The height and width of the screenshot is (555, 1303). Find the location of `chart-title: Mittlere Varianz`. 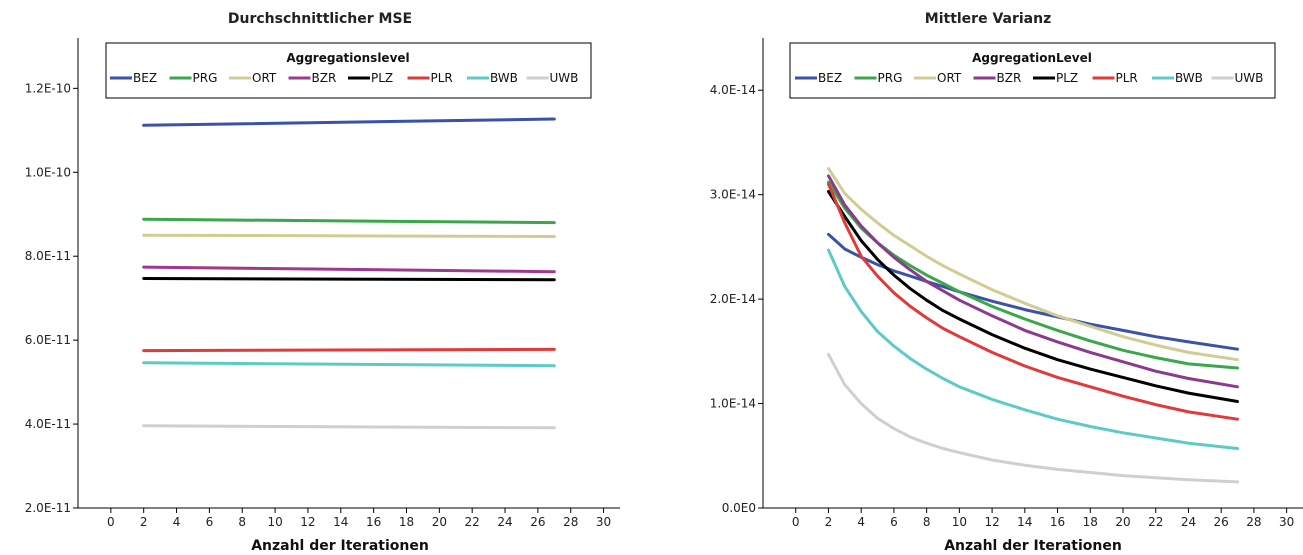

chart-title: Mittlere Varianz is located at coordinates (988, 19).